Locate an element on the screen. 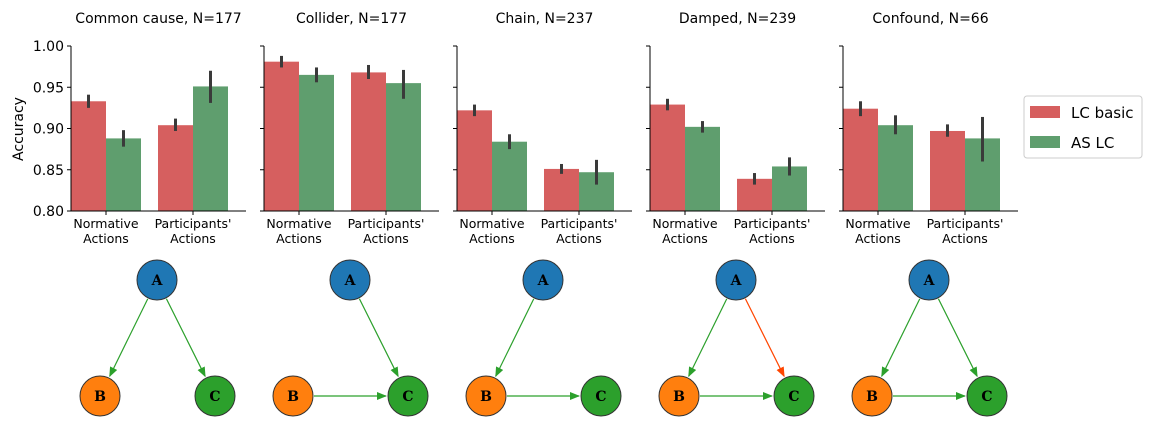  y-tick-label: 0.85 is located at coordinates (48, 171).